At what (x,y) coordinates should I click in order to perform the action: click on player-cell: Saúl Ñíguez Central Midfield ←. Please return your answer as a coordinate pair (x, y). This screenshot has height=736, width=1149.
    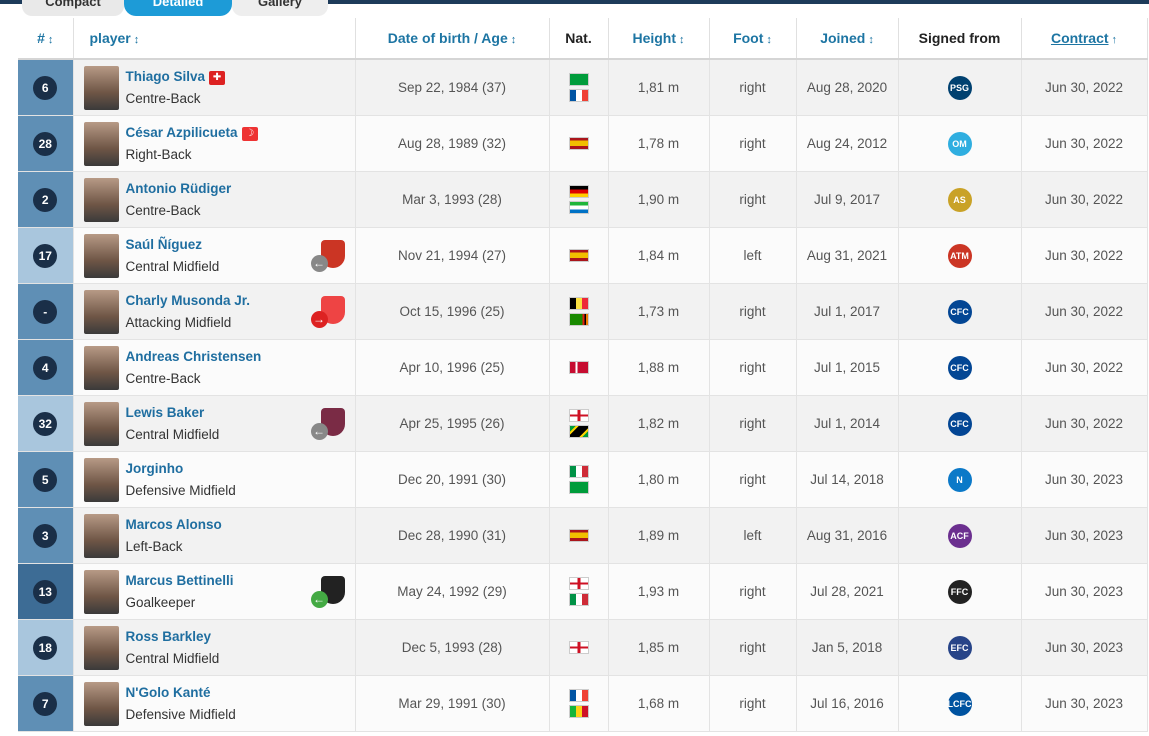
    Looking at the image, I should click on (214, 255).